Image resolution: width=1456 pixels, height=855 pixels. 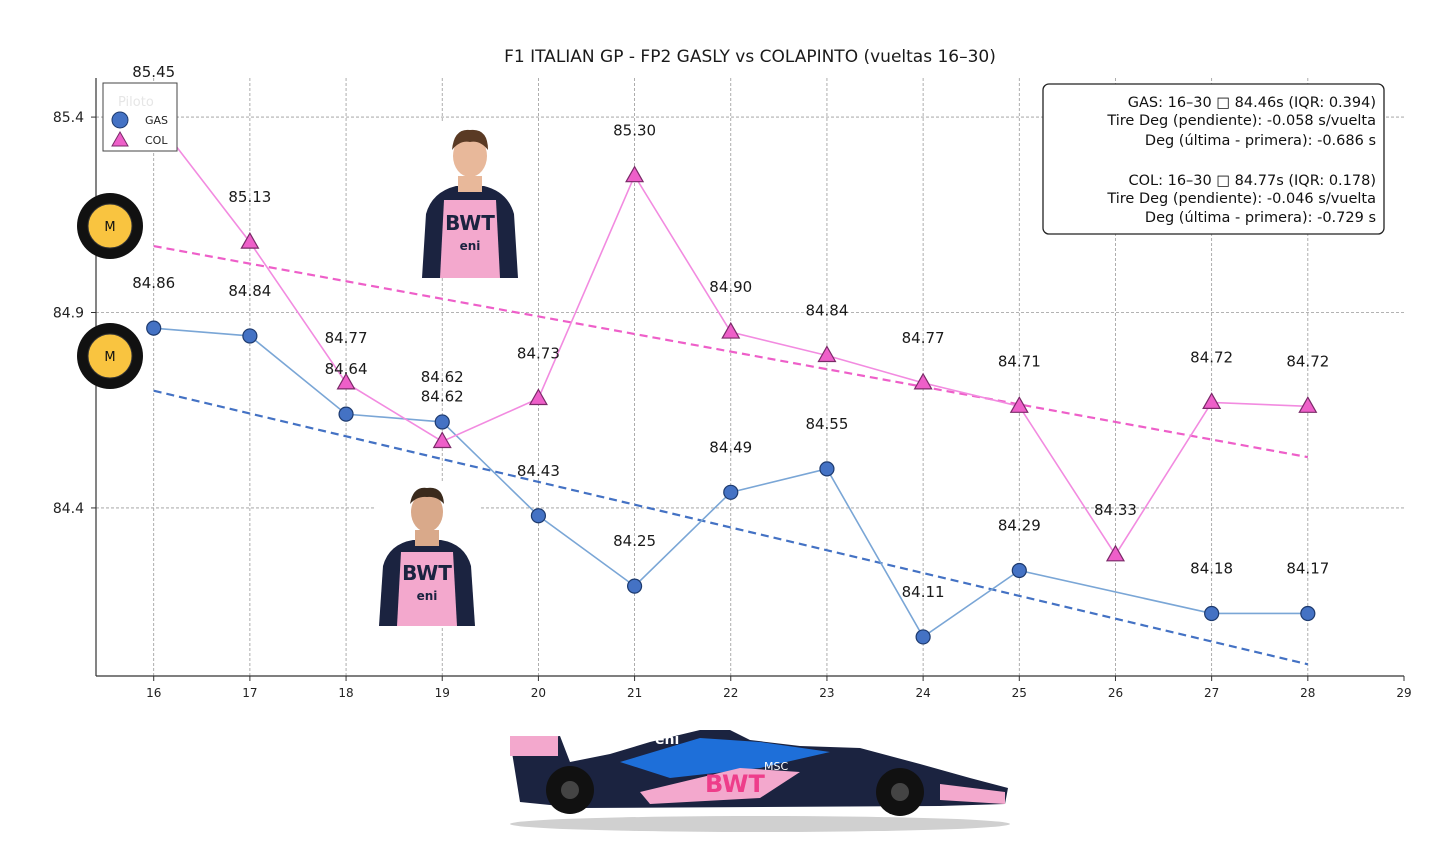 I want to click on kit-text-top: BWT, so click(x=470, y=223).